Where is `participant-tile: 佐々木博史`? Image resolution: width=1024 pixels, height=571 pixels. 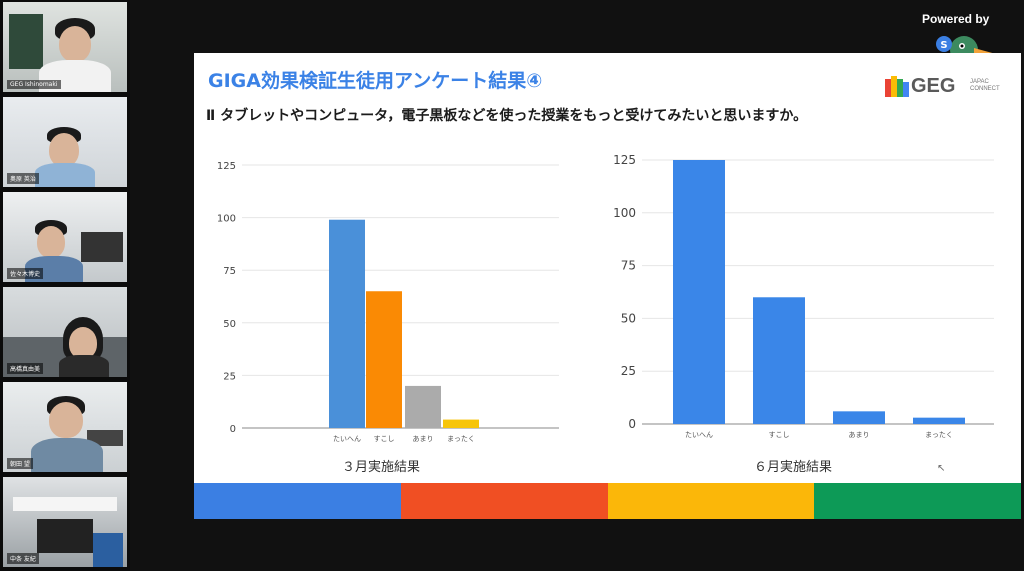 participant-tile: 佐々木博史 is located at coordinates (65, 237).